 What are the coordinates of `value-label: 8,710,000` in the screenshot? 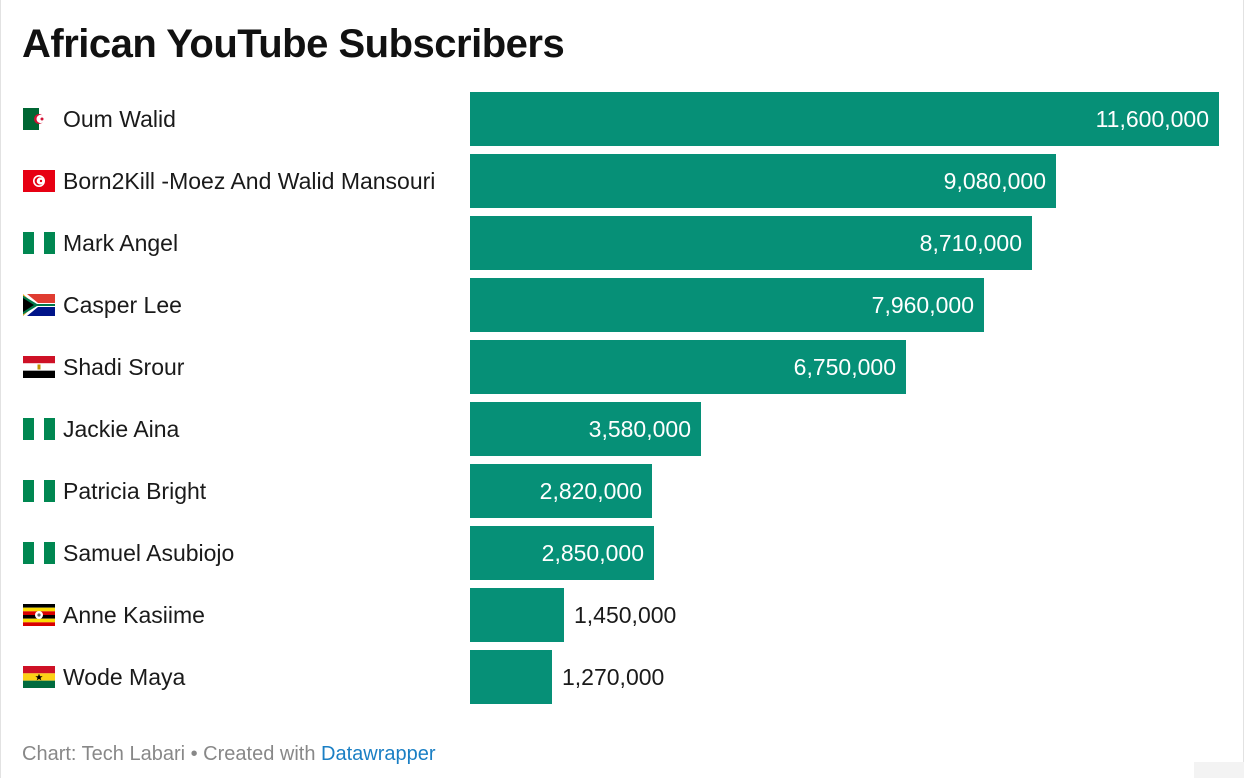 It's located at (970, 243).